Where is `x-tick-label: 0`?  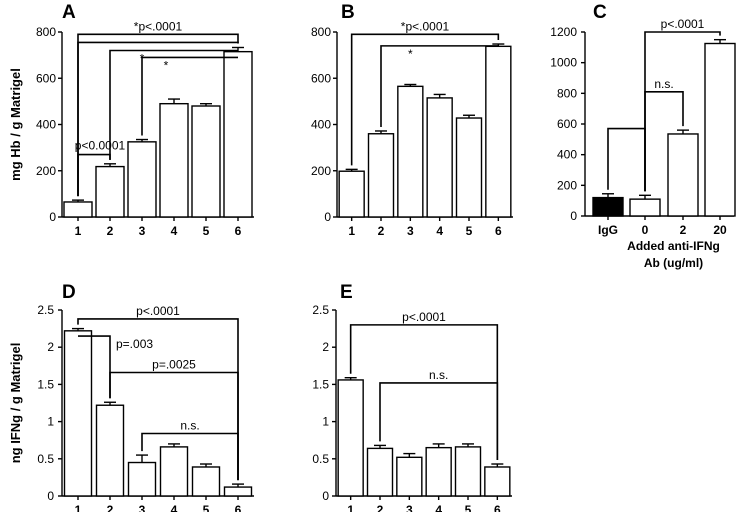
x-tick-label: 0 is located at coordinates (645, 230).